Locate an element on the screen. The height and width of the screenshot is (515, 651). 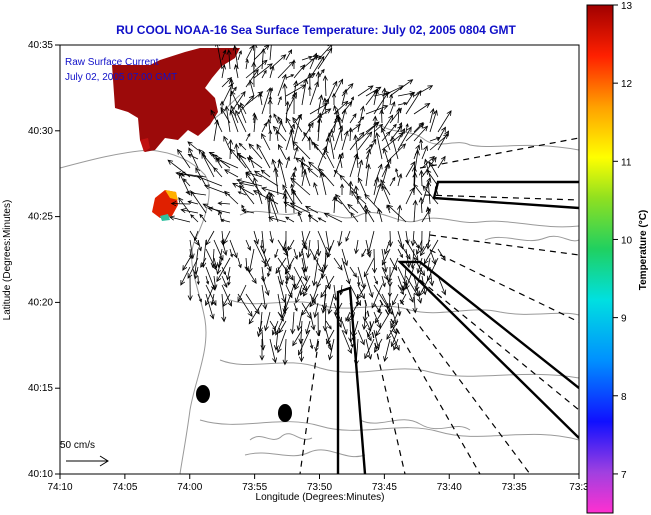
x-tick-label: 74:00 is located at coordinates (189, 487).